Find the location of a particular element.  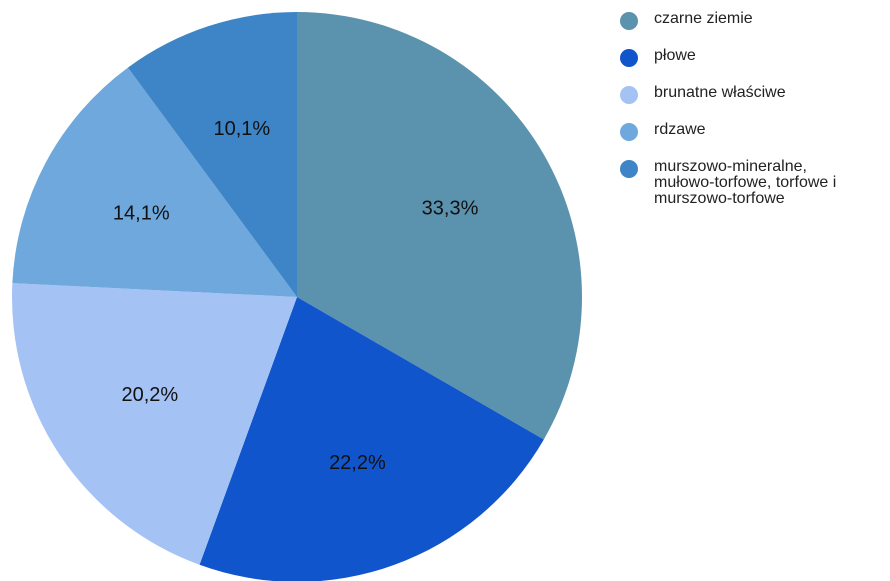

legend-label: czarne ziemie is located at coordinates (703, 18).